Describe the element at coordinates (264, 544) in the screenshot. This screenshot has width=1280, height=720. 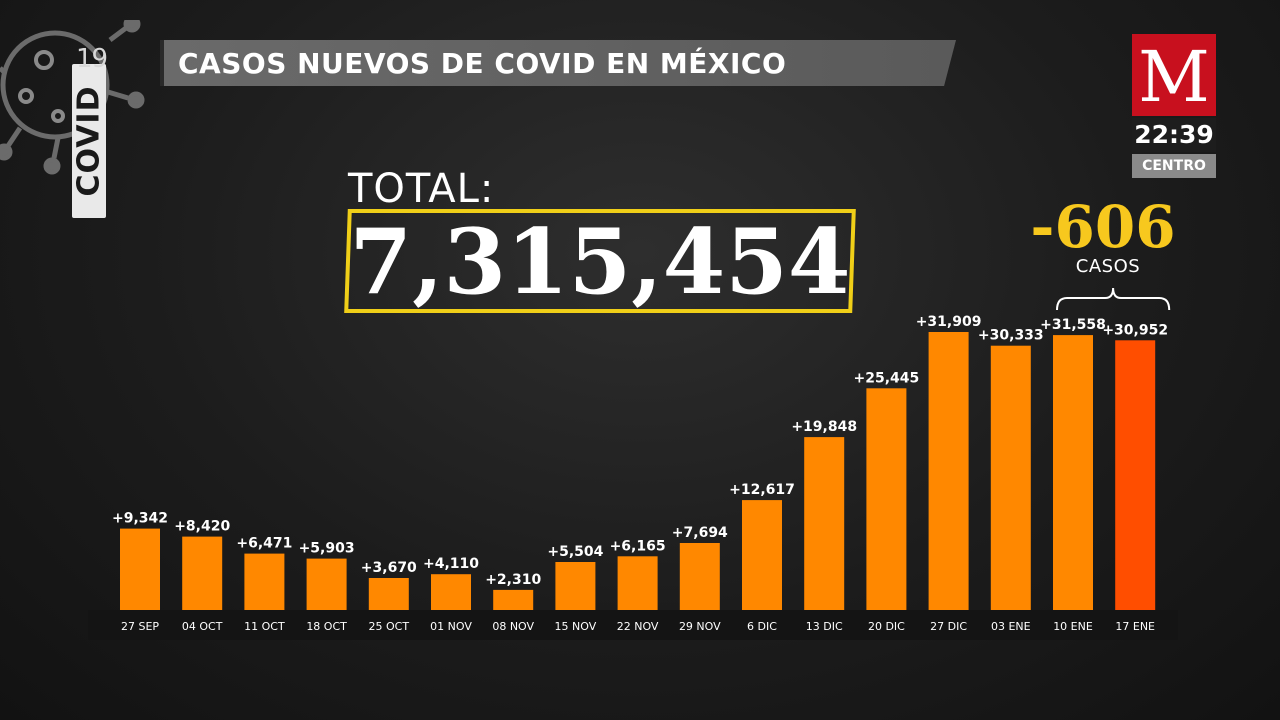
I see `data-label: +6,471` at that location.